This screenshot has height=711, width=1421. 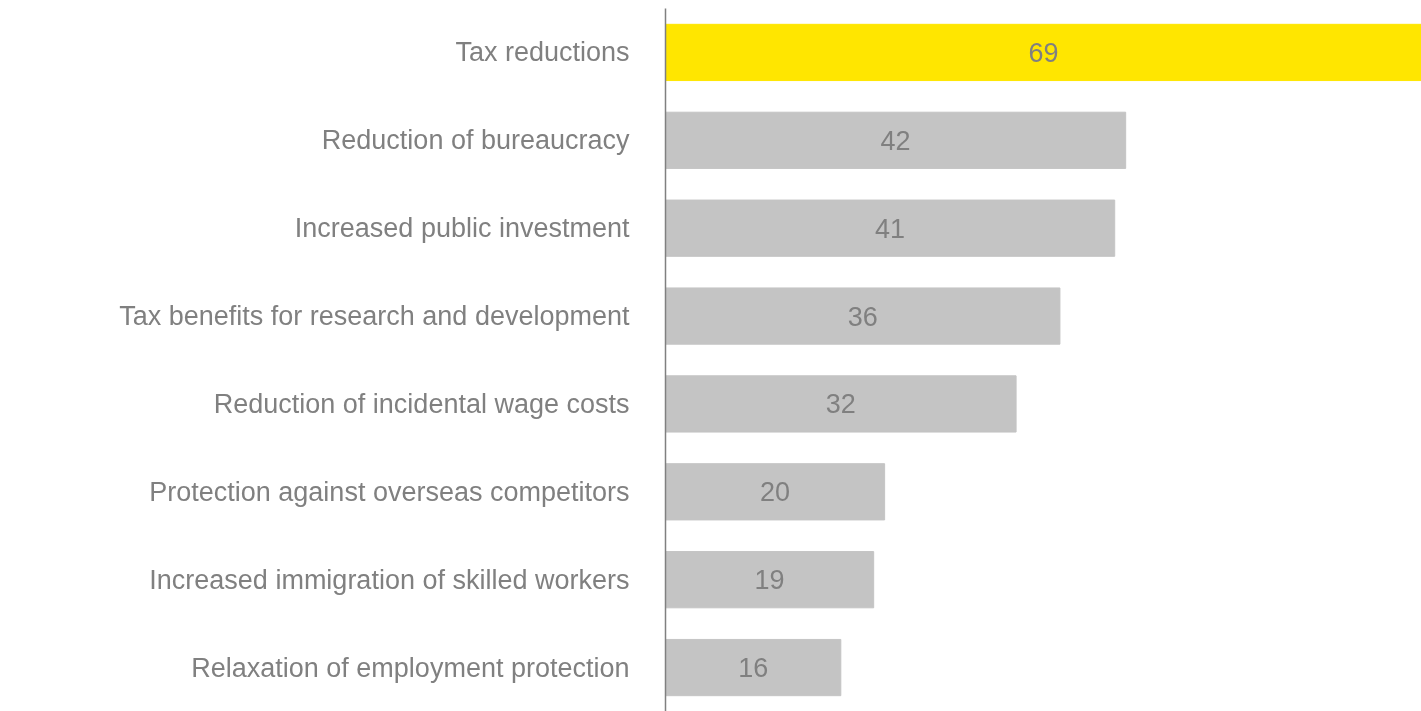 What do you see at coordinates (389, 579) in the screenshot?
I see `y-tick-label: Increased immigration of skilled workers` at bounding box center [389, 579].